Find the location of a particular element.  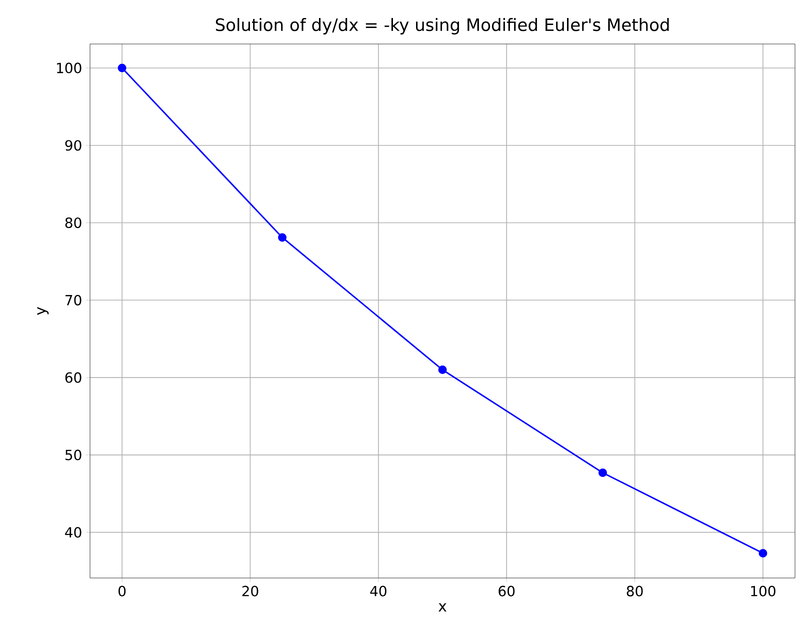

y-tick-label: 100 is located at coordinates (69, 68).